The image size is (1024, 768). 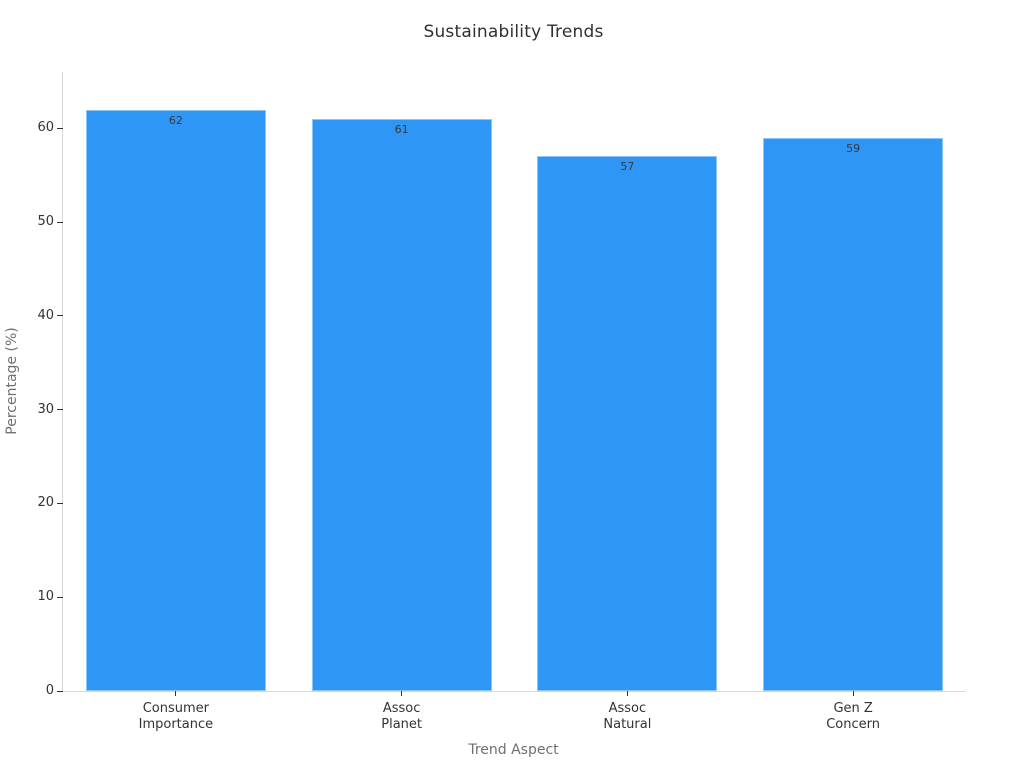 I want to click on x-axis-title: Trend Aspect, so click(x=513, y=750).